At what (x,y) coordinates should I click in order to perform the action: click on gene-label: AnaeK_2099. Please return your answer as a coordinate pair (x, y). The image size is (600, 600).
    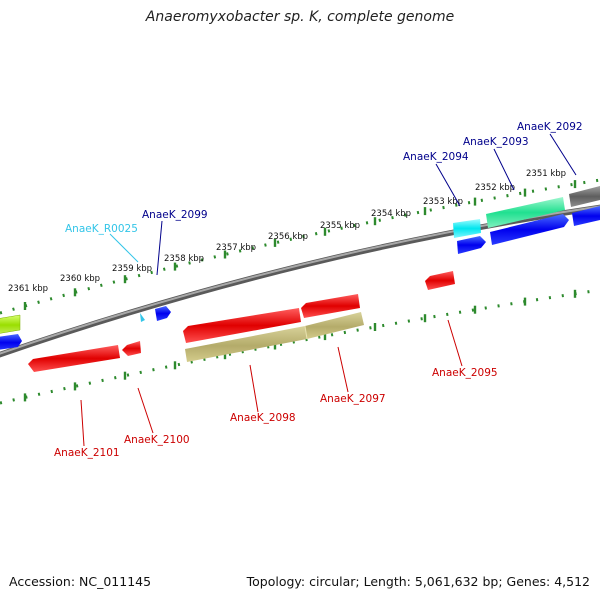
    Looking at the image, I should click on (175, 215).